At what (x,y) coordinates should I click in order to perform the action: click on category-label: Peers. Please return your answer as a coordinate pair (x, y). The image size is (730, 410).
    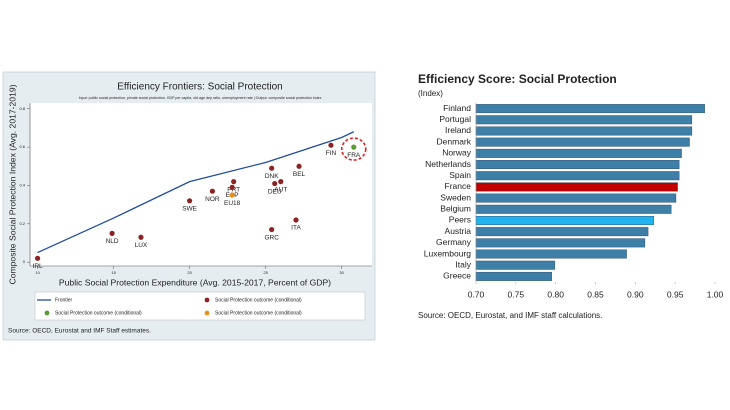
    Looking at the image, I should click on (460, 220).